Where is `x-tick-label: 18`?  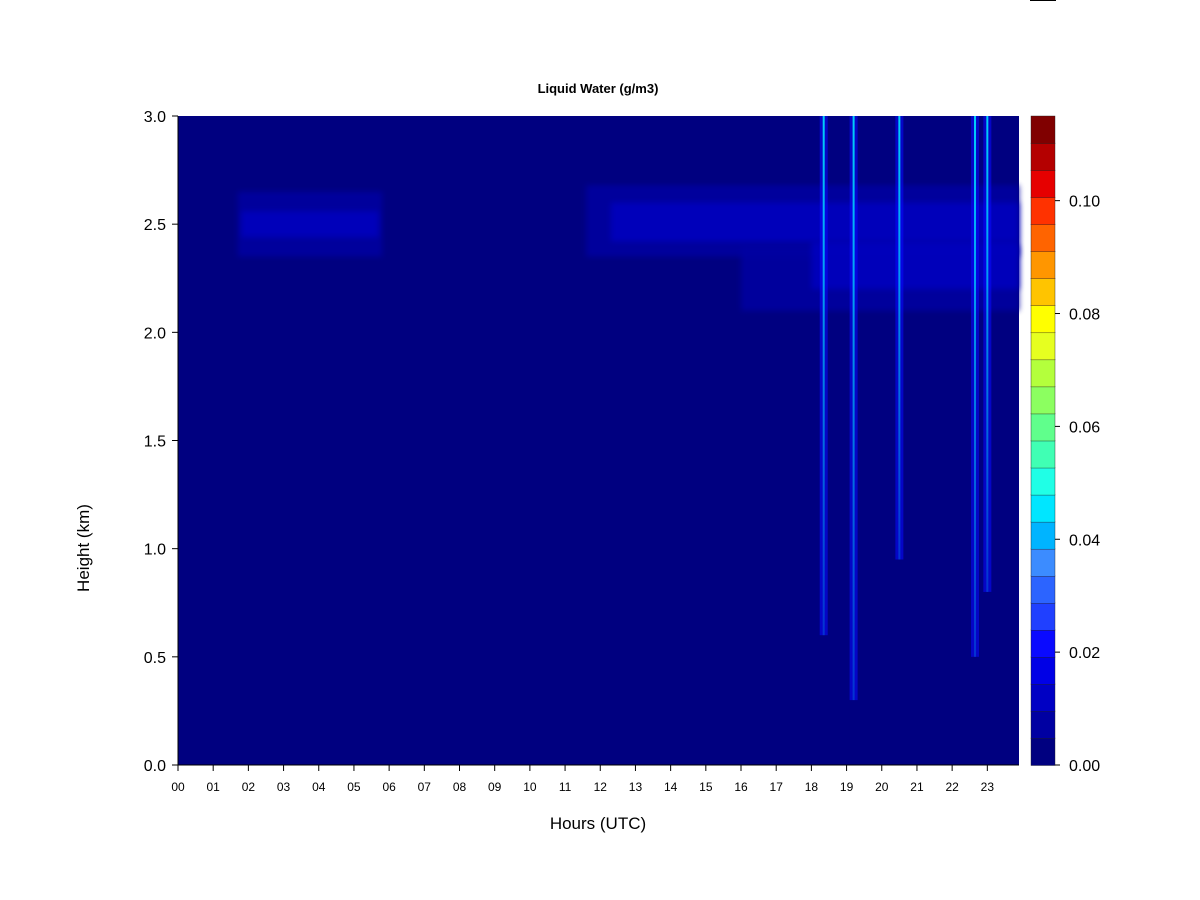 x-tick-label: 18 is located at coordinates (812, 787).